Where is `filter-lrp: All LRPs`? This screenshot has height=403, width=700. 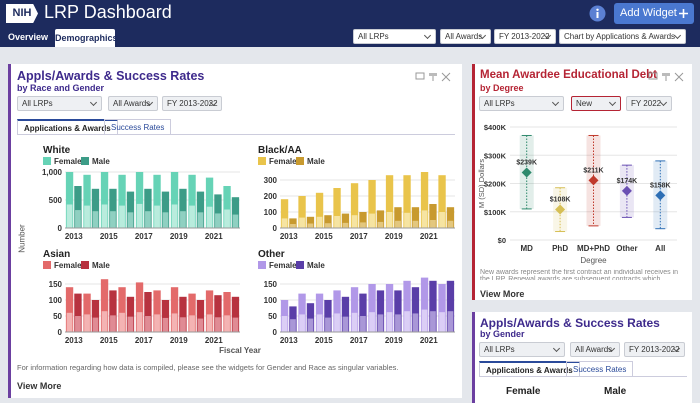
filter-lrp: All LRPs is located at coordinates (394, 36).